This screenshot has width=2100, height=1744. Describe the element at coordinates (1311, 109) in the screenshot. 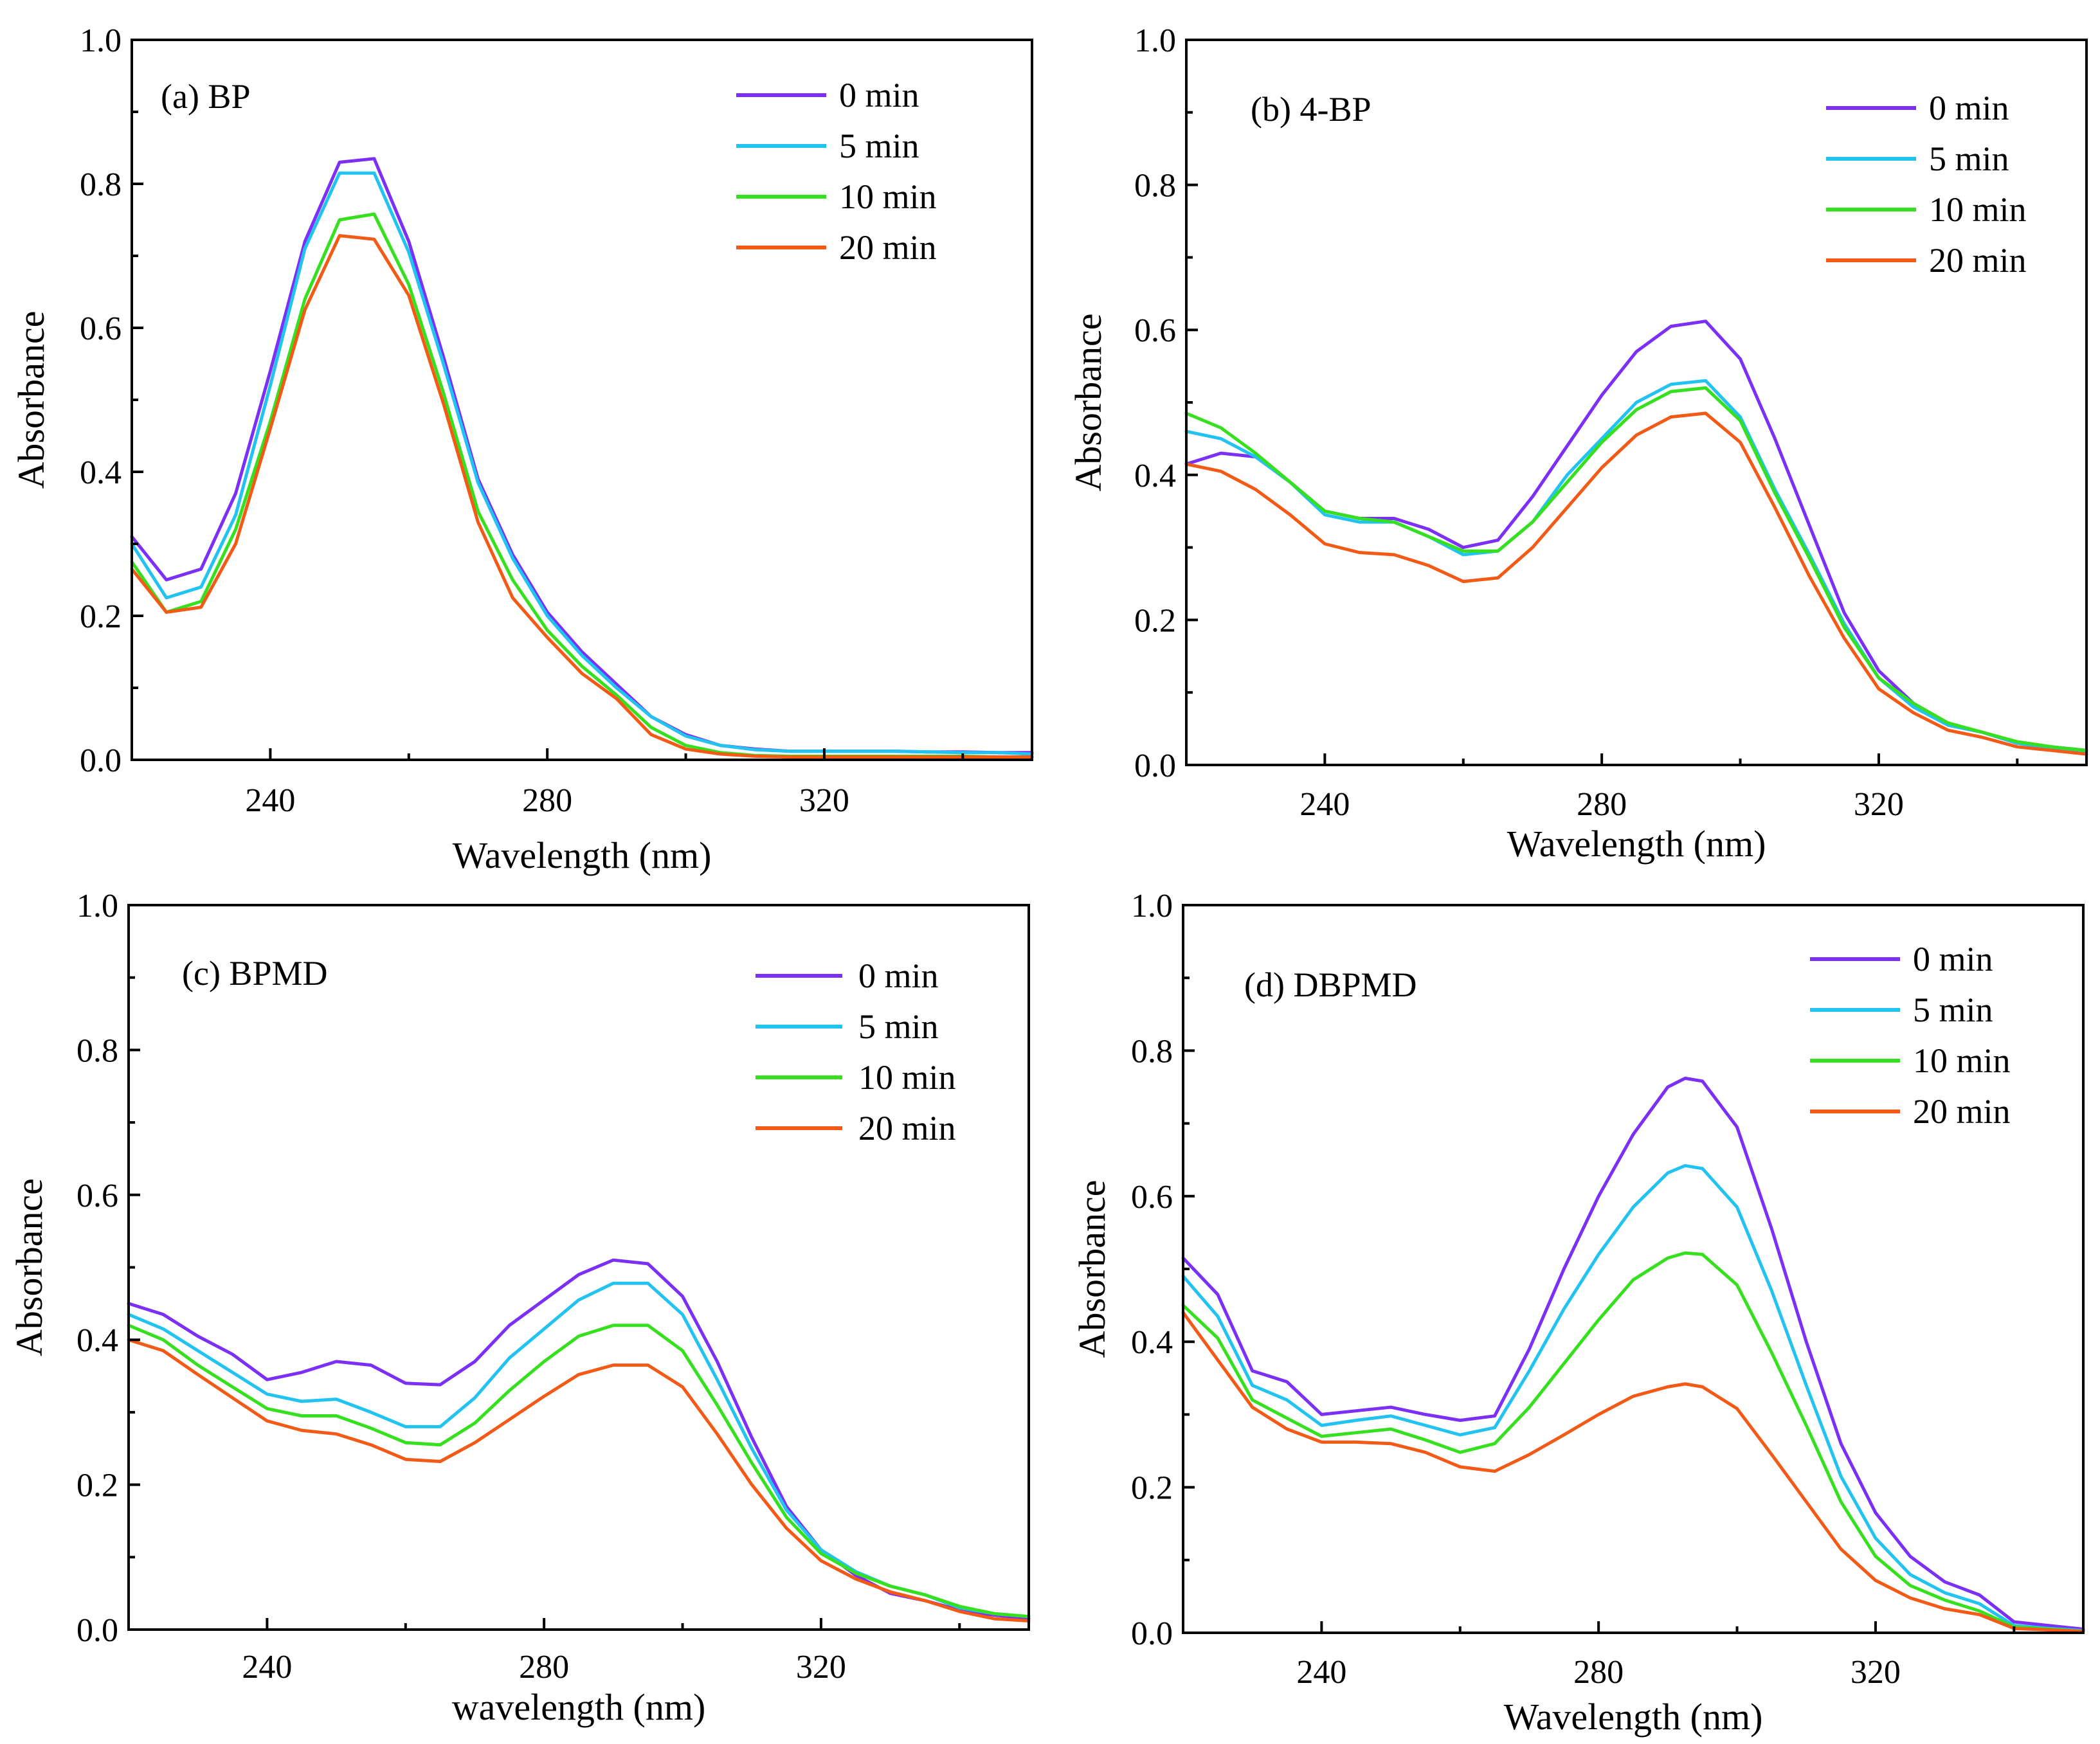

I see `panel-title: (b) 4-BP` at that location.